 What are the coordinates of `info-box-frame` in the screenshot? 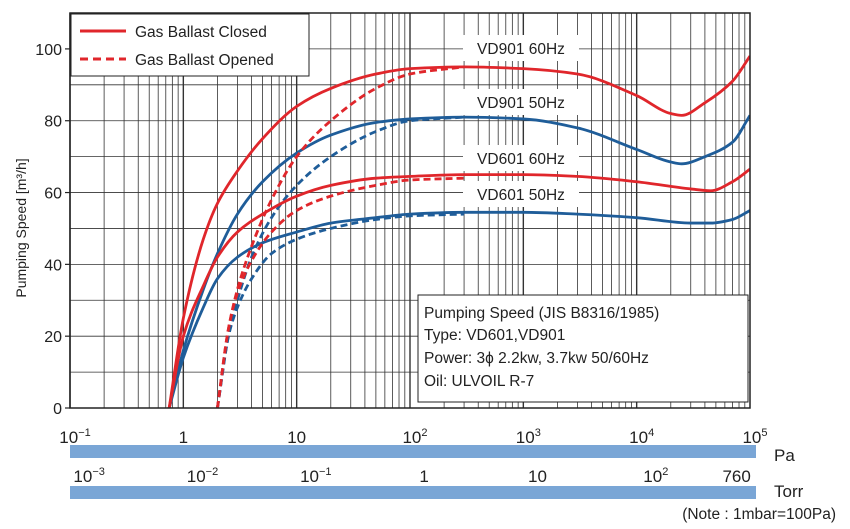 It's located at (583, 348).